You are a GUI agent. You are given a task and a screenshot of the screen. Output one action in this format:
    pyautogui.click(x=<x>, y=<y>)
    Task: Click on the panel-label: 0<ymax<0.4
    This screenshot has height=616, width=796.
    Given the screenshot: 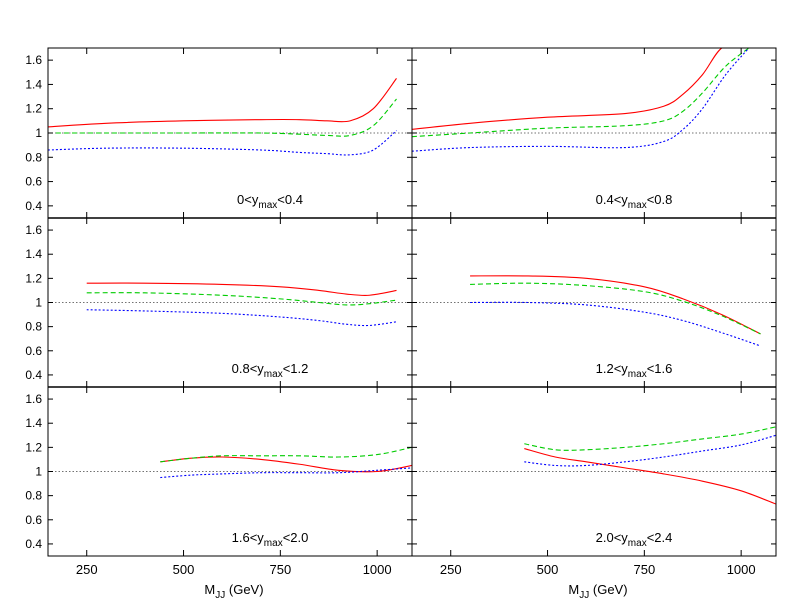 What is the action you would take?
    pyautogui.click(x=270, y=201)
    